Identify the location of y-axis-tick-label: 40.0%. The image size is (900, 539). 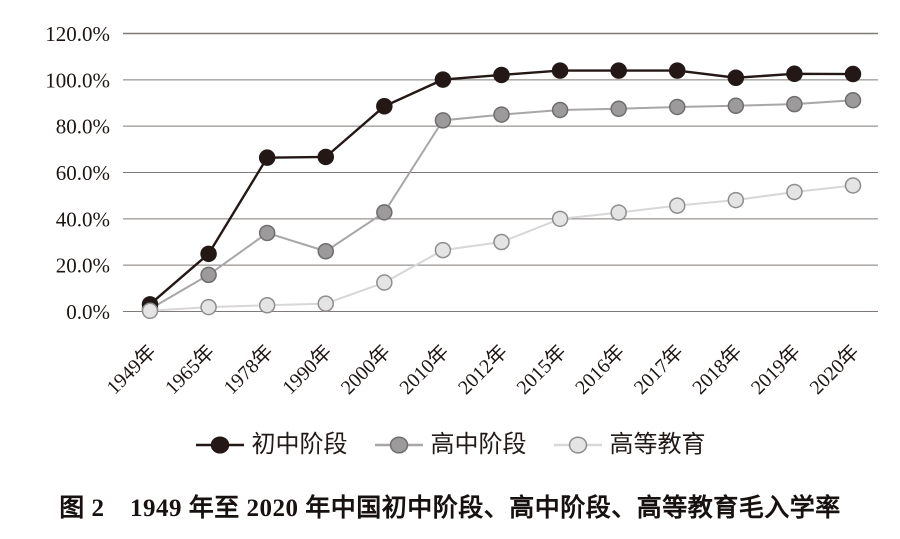
(83, 219).